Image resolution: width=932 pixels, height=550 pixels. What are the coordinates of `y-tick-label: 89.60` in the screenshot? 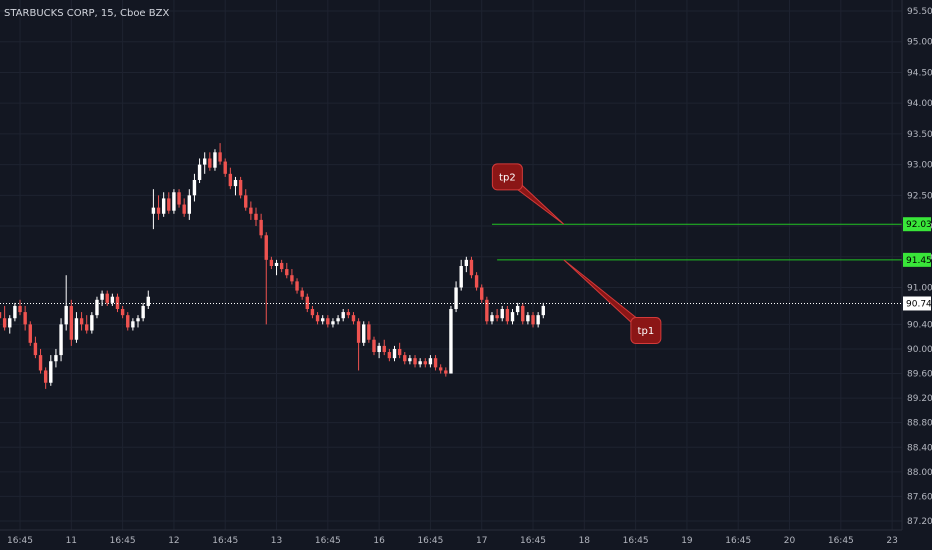 It's located at (919, 375).